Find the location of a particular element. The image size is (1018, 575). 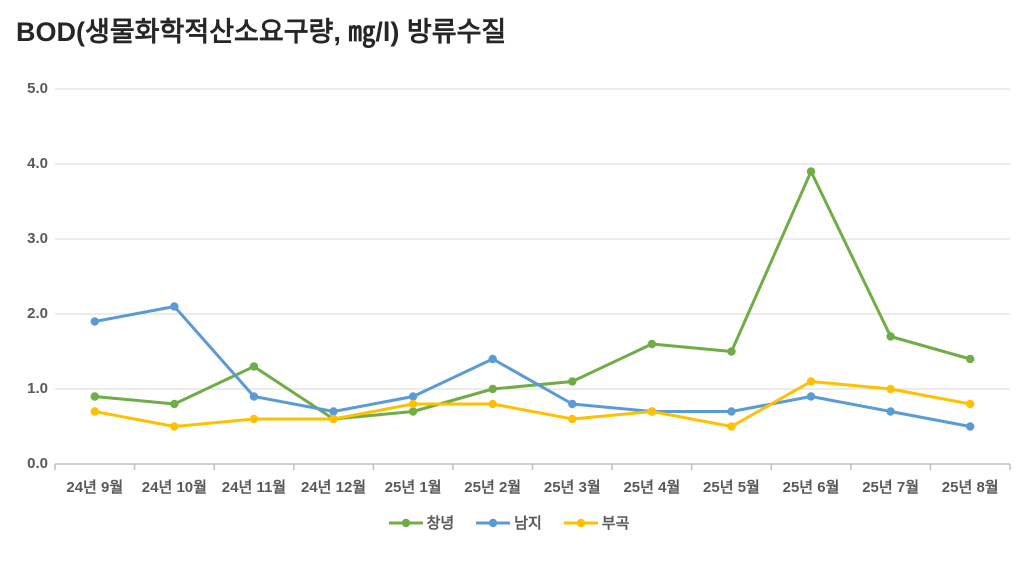

x-tick-label: 25년 5월 is located at coordinates (731, 487).